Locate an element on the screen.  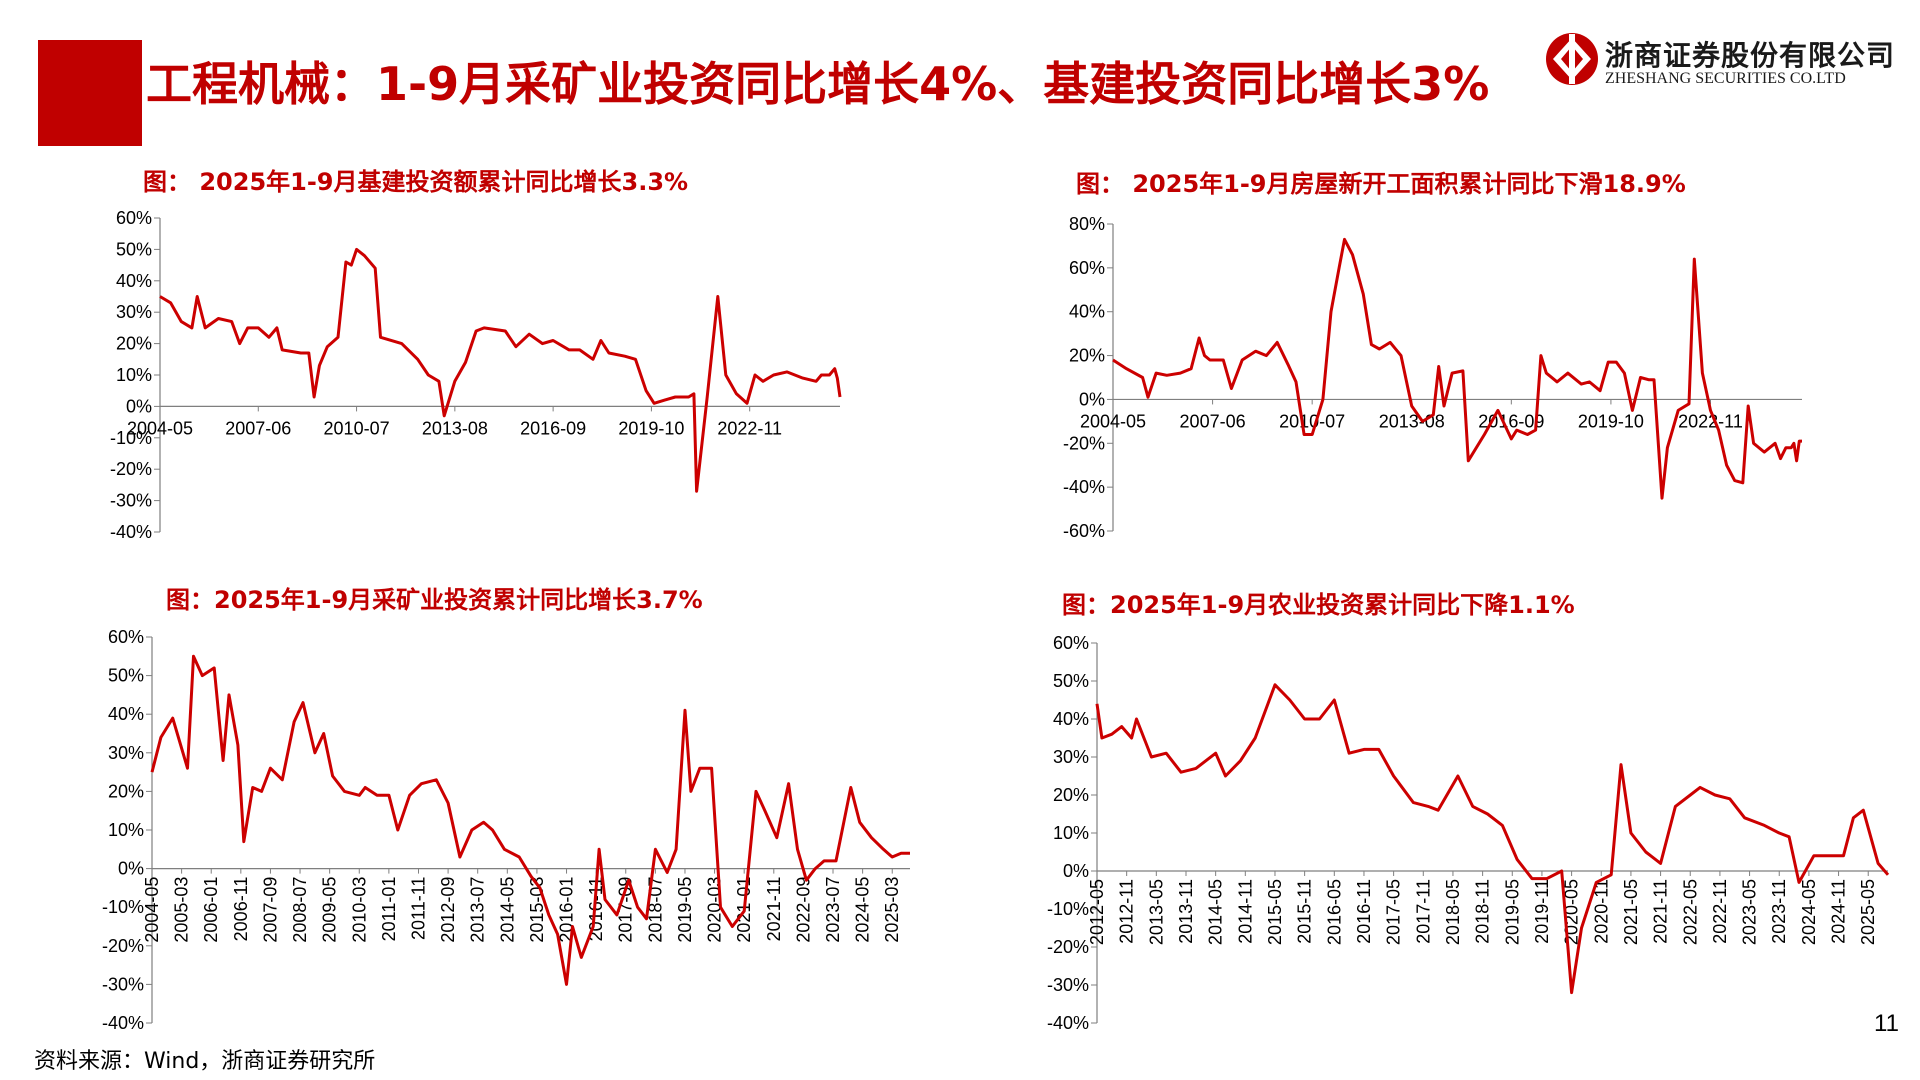
x-tick-label: 2012-11 is located at coordinates (1127, 911).